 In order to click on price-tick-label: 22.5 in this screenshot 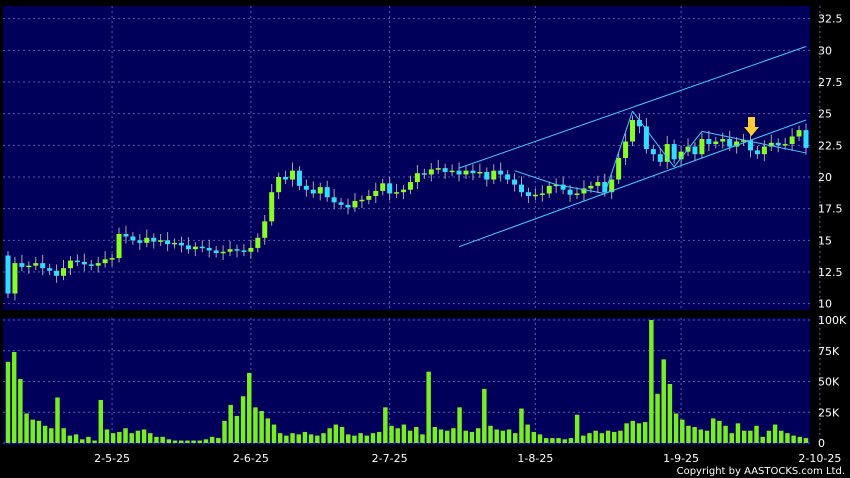, I will do `click(830, 145)`.